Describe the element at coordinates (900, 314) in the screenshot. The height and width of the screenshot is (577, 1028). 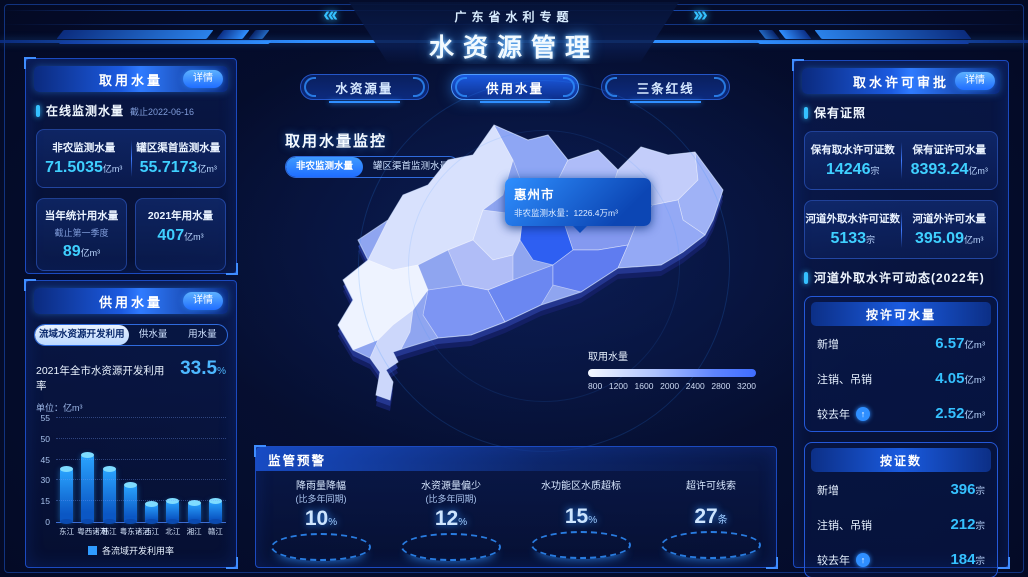
I see `by-volume-title: 按许可水量` at that location.